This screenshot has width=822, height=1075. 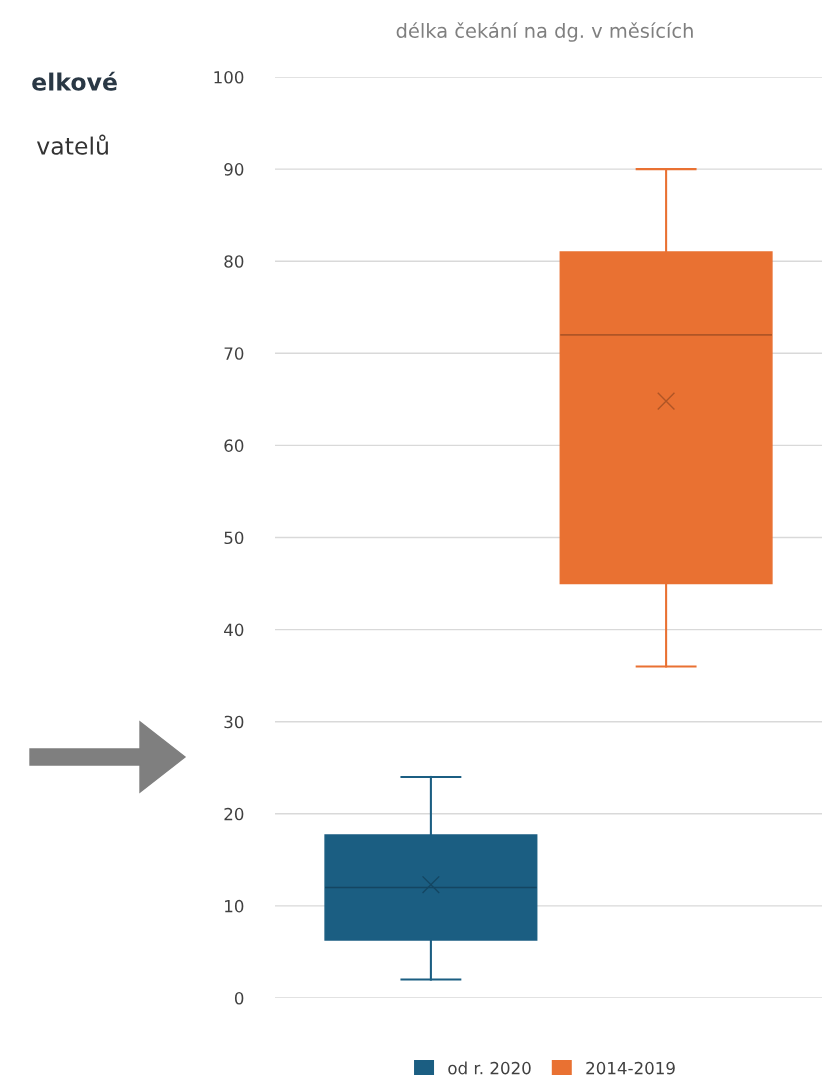 What do you see at coordinates (234, 445) in the screenshot?
I see `y-tick-label: 60` at bounding box center [234, 445].